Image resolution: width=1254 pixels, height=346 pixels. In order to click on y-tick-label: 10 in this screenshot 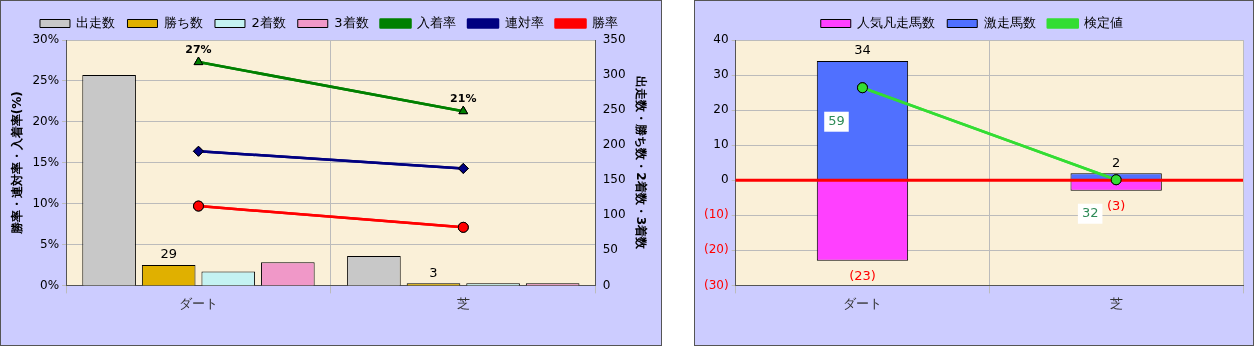, I will do `click(721, 144)`.